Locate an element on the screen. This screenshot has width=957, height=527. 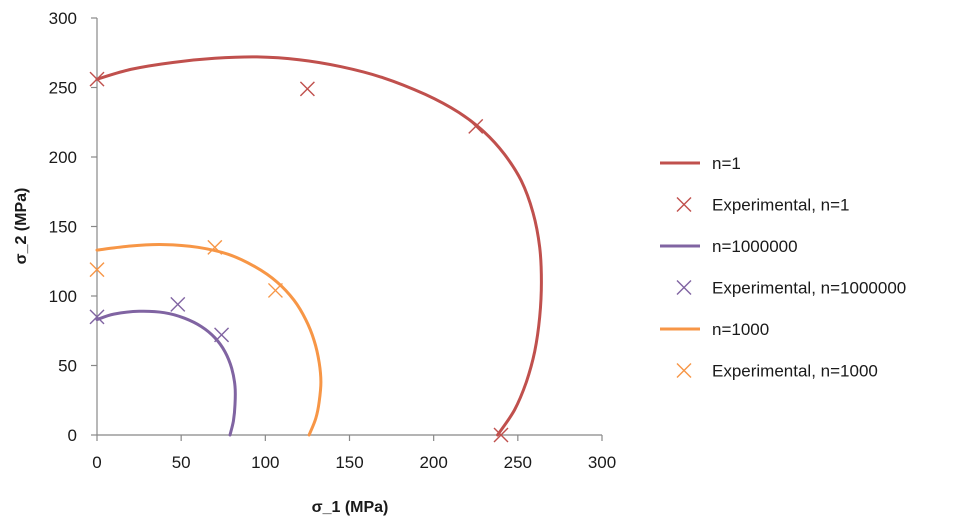
y-tick-label: 250 is located at coordinates (63, 88).